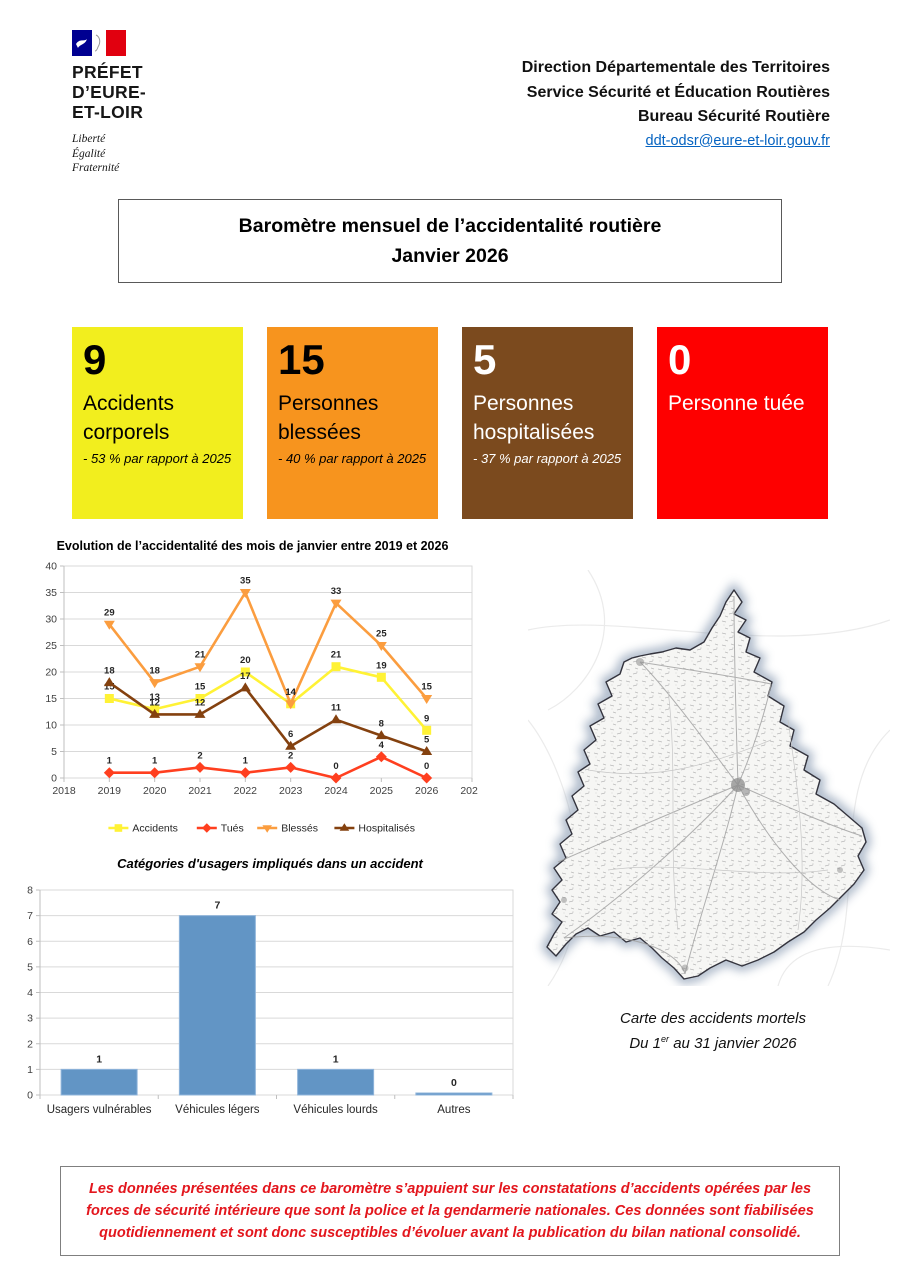  Describe the element at coordinates (245, 660) in the screenshot. I see `svg-text: 20` at that location.